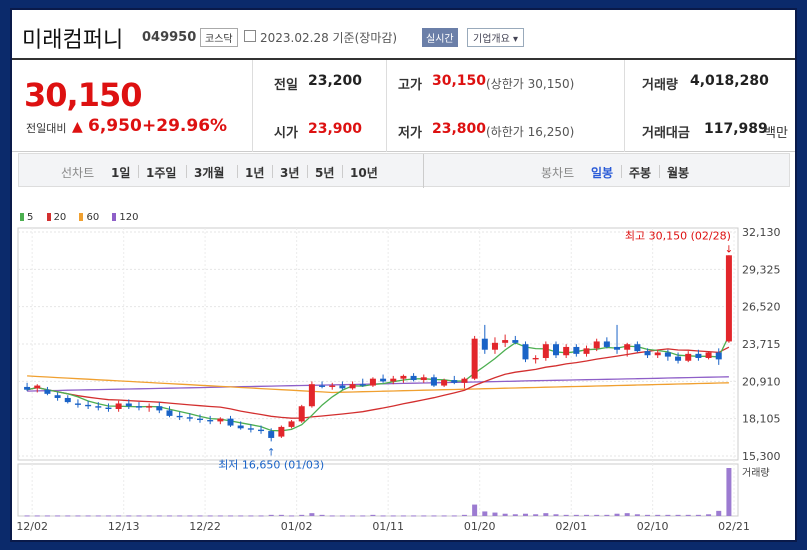 This screenshot has height=550, width=807. What do you see at coordinates (73, 40) in the screenshot?
I see `company-name: 미래컴퍼니` at bounding box center [73, 40].